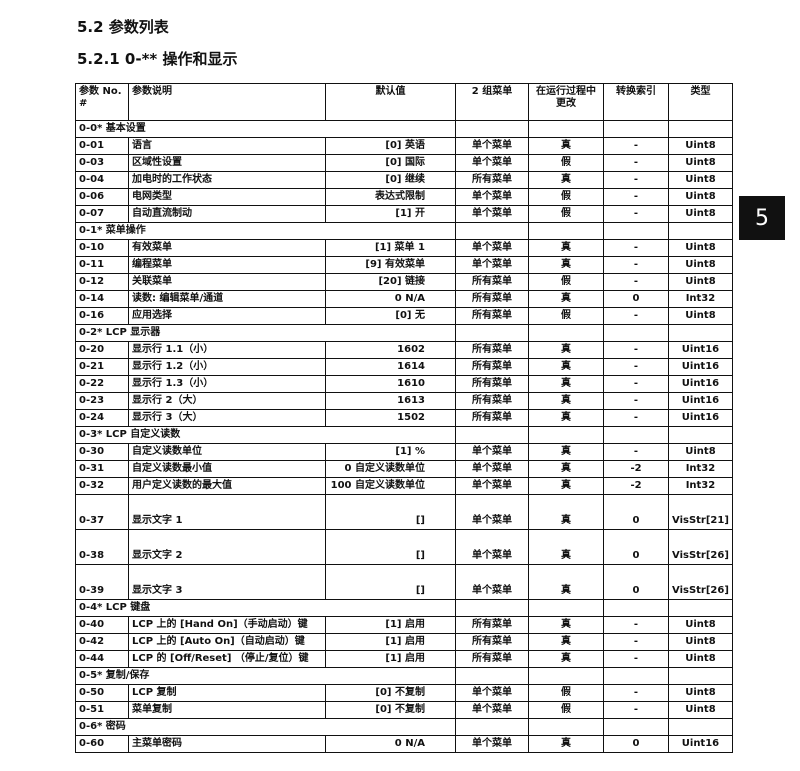 This screenshot has width=800, height=771. Describe the element at coordinates (390, 625) in the screenshot. I see `default-value: [1] 启用` at that location.